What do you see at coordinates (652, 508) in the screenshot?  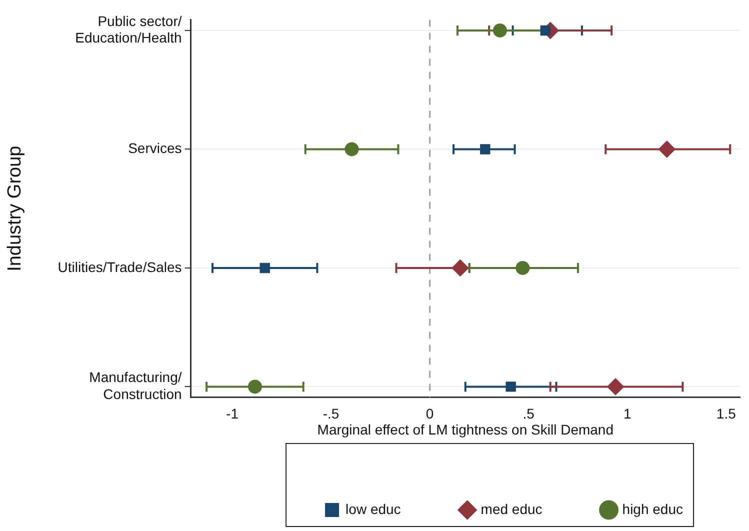 I see `legend-label: high educ` at bounding box center [652, 508].